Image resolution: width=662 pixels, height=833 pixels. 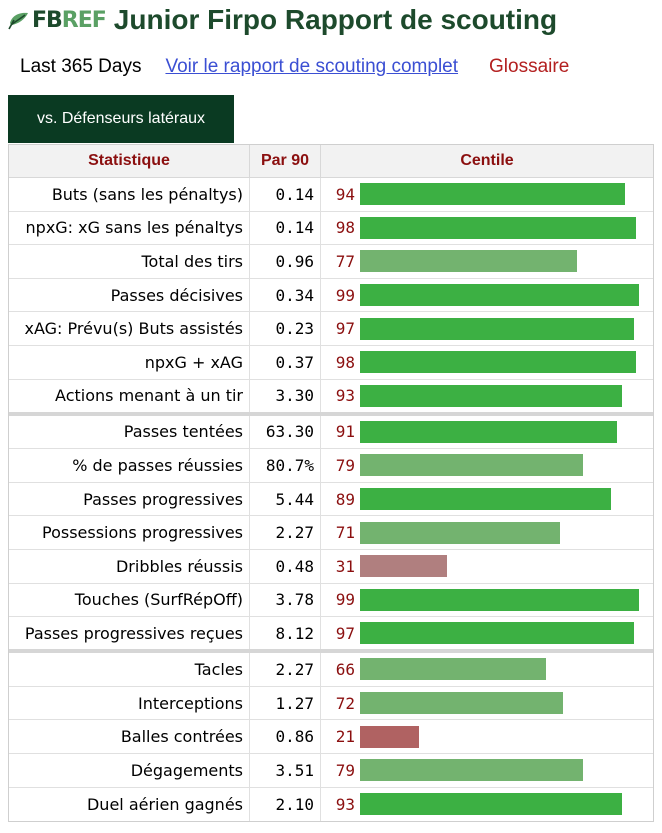 What do you see at coordinates (529, 66) in the screenshot?
I see `glossary-link: Glossaire` at bounding box center [529, 66].